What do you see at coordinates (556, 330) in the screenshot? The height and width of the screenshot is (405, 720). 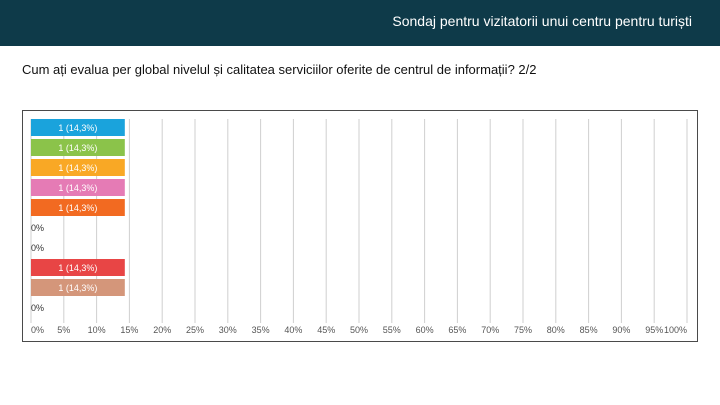 I see `x-tick-label: 80%` at bounding box center [556, 330].